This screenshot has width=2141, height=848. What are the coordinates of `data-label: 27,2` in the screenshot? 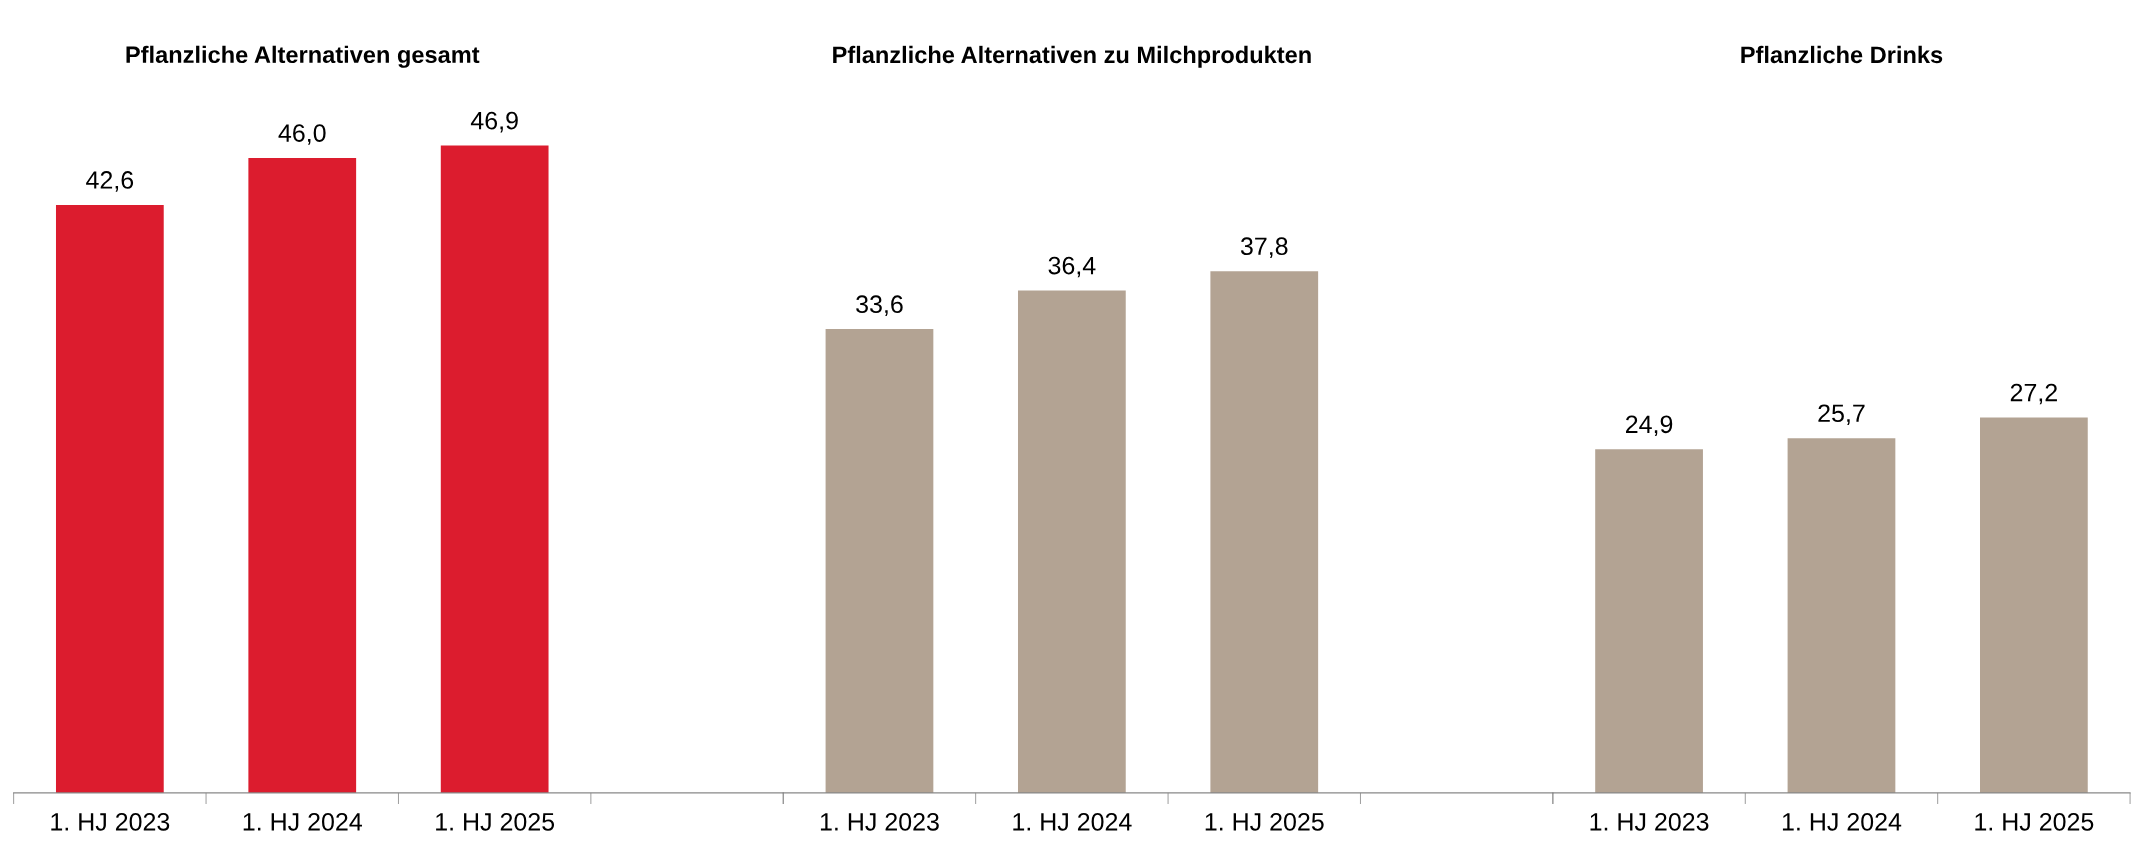 It's located at (2033, 394).